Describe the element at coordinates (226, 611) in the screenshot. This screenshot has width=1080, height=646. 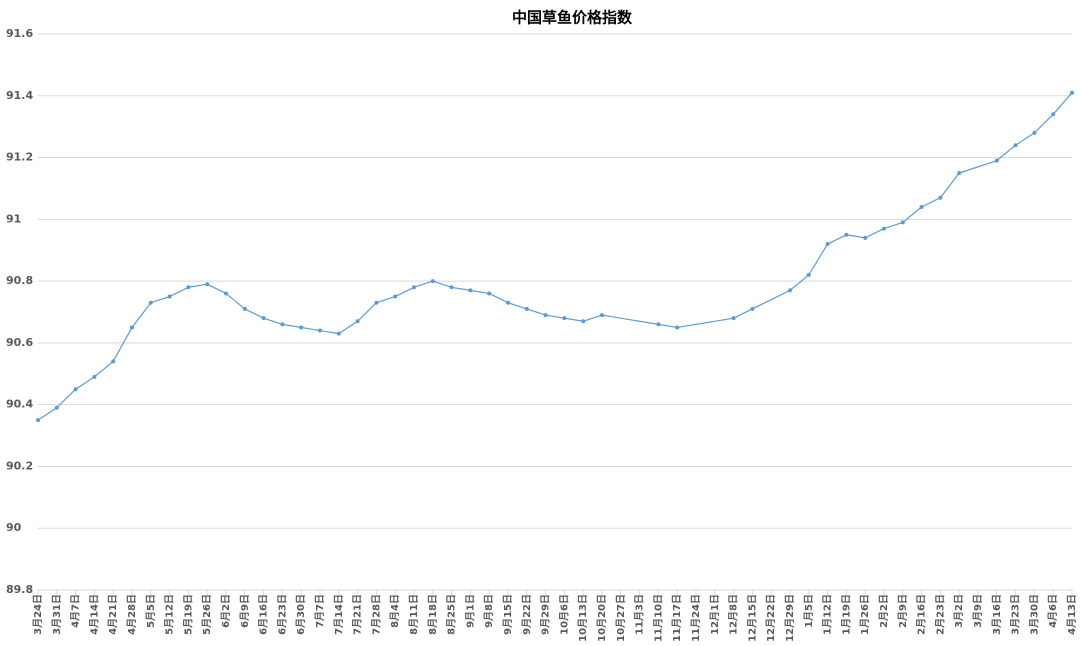
I see `x-tick-label: 6月2日` at that location.